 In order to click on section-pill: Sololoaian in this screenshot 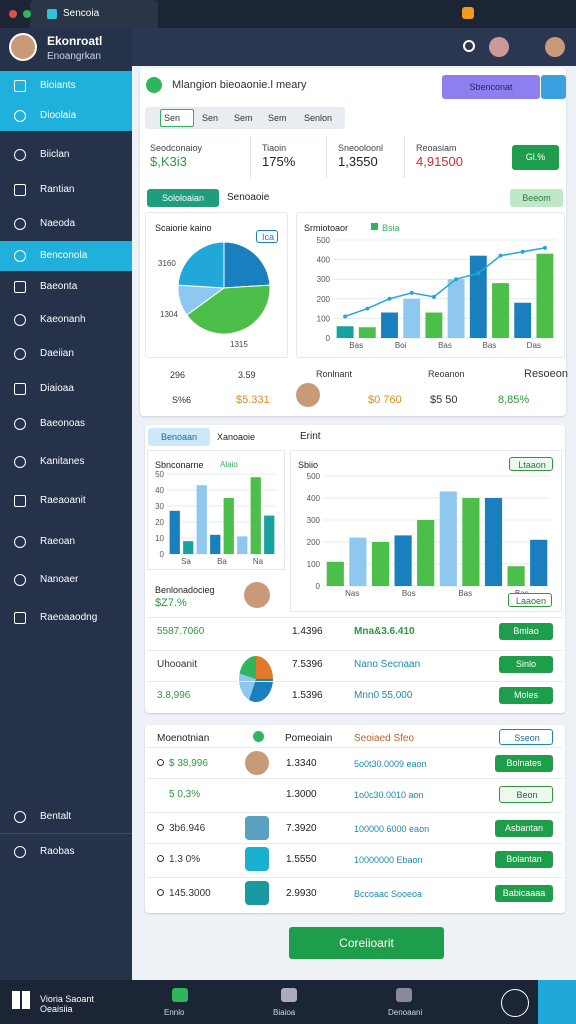, I will do `click(183, 198)`.